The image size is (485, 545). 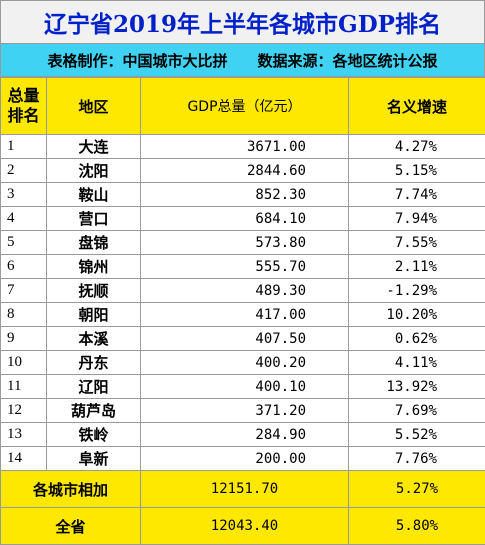 I want to click on gdp-cell: 371.20, so click(x=244, y=410).